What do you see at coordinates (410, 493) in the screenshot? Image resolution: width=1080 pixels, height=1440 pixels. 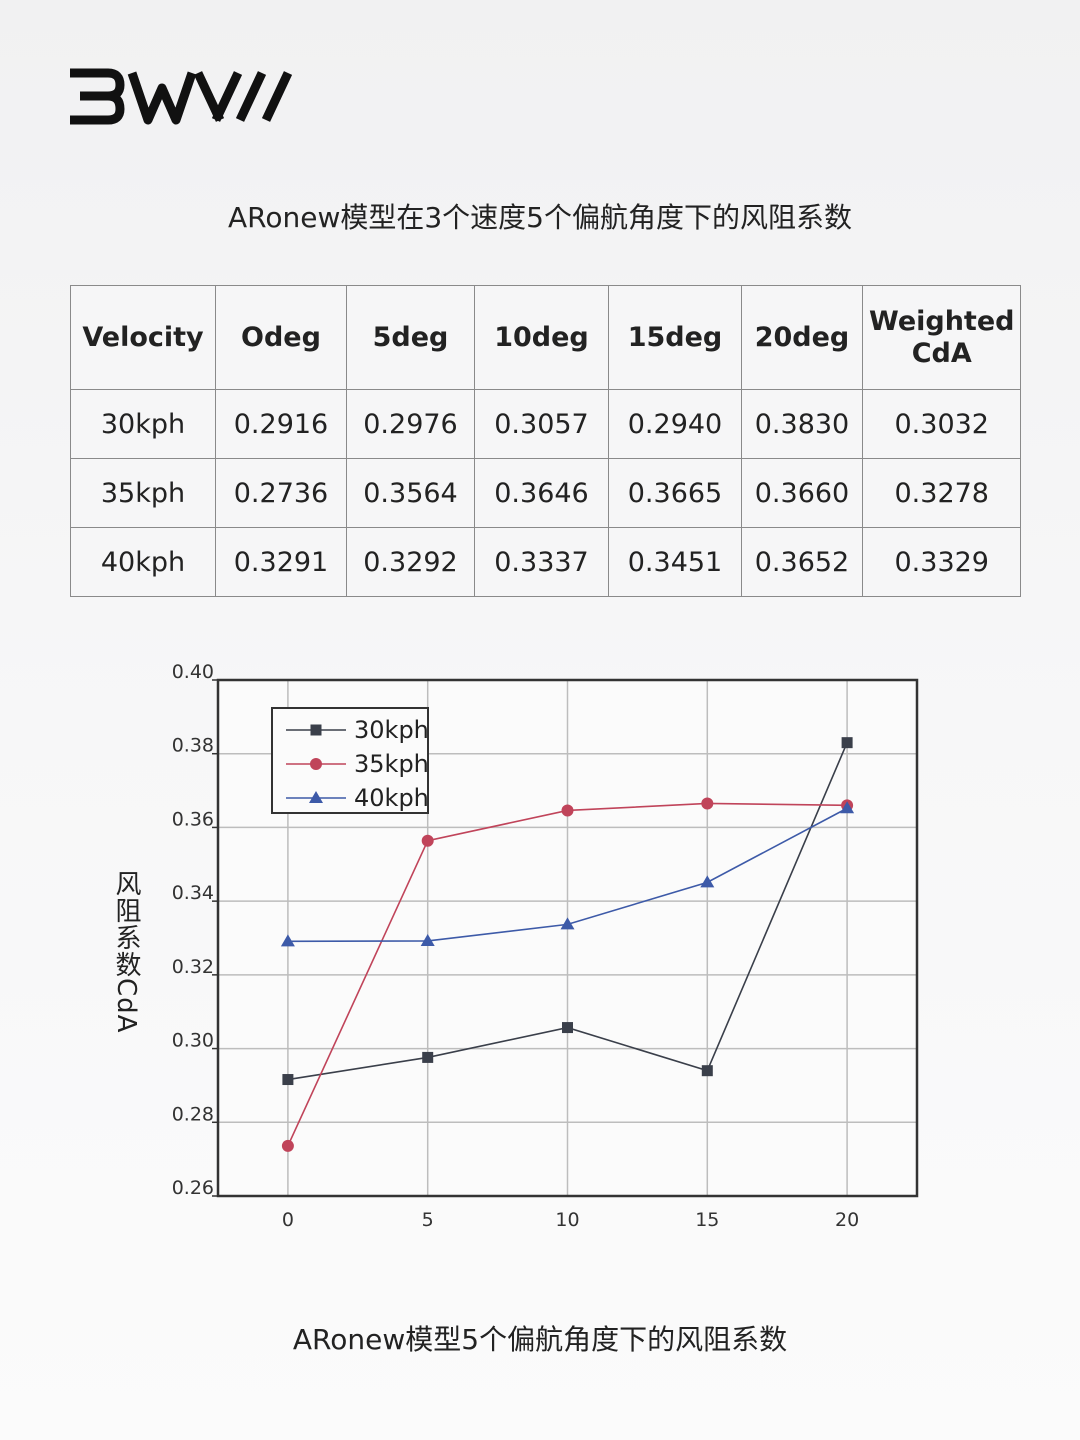 I see `table-cell: 0.3564` at bounding box center [410, 493].